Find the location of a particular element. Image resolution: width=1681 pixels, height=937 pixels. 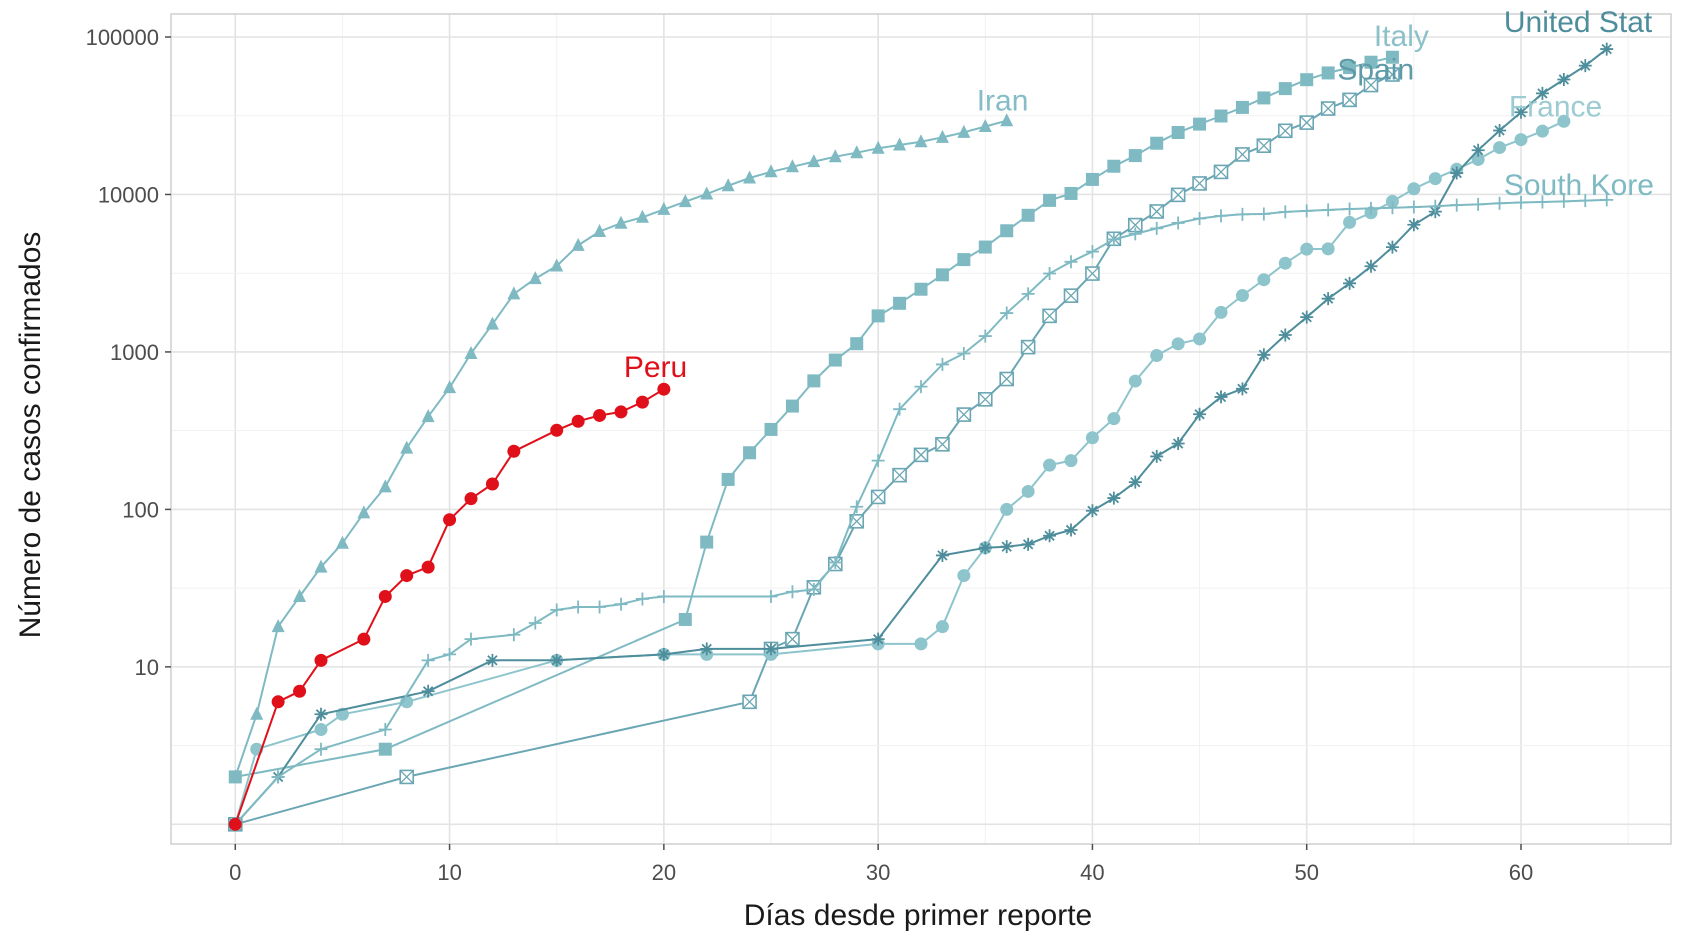

y-tick-label: 100000 is located at coordinates (122, 37).